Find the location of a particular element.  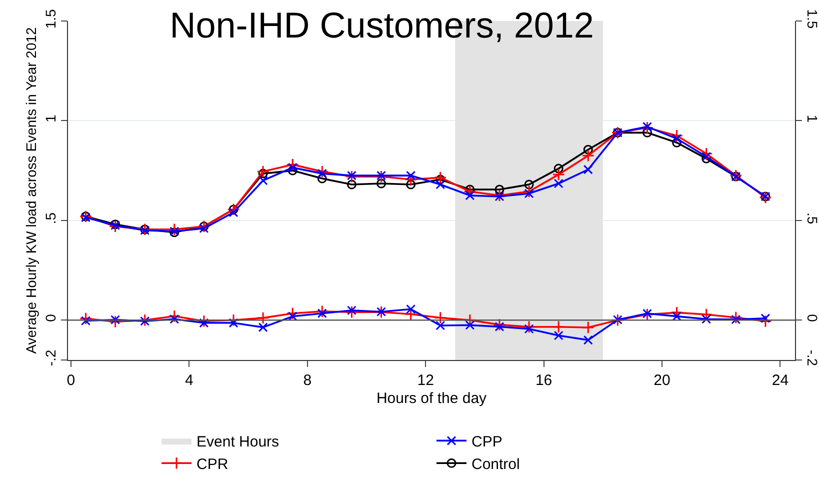

y-axis-title: Average Hourly KW load across Events in Year 2012 is located at coordinates (31, 190).